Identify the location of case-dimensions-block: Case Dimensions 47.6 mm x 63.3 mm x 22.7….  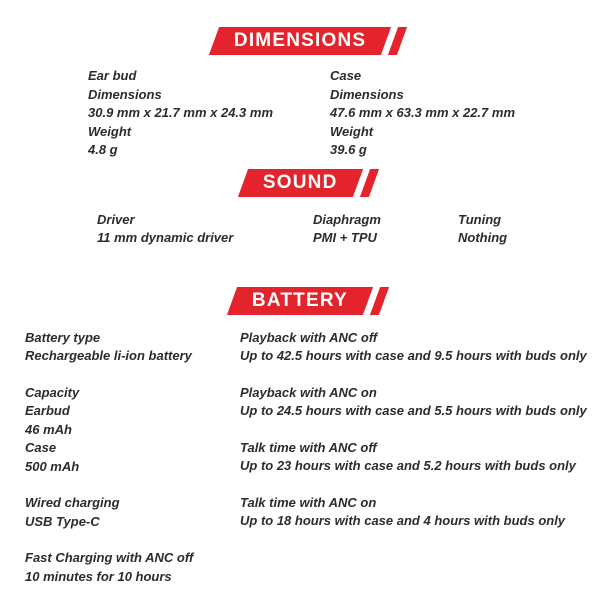
(422, 113).